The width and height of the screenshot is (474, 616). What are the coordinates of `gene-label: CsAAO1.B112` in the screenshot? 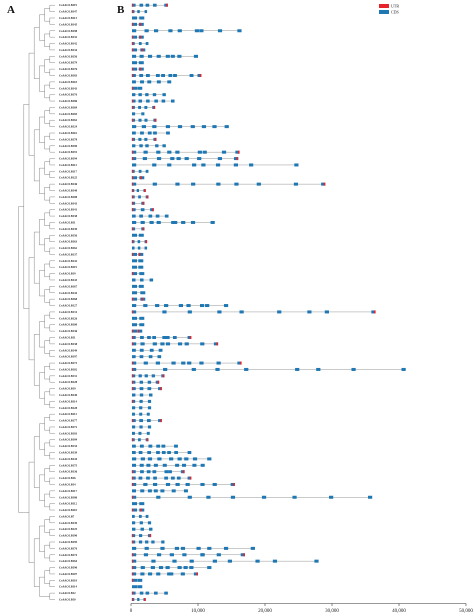 It's located at (68, 165).